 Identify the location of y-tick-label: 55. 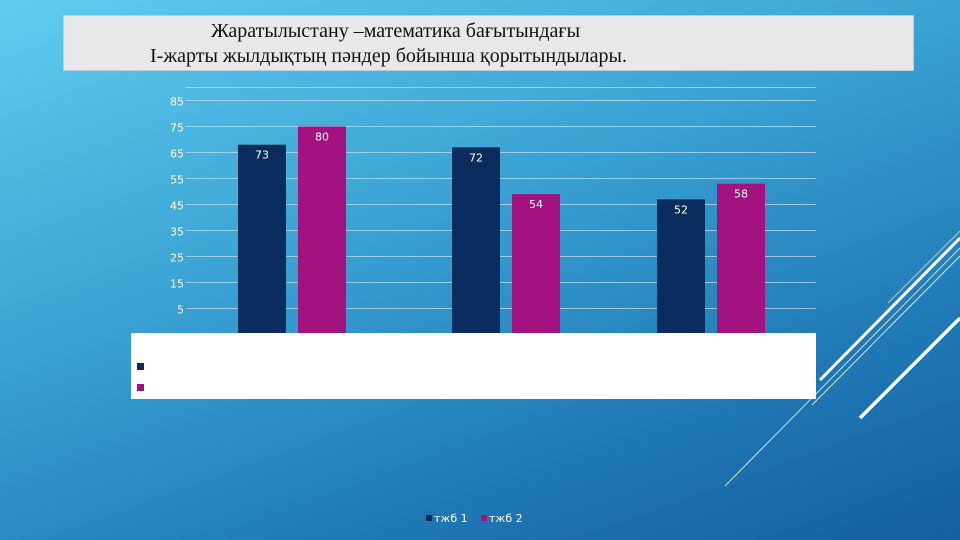
(177, 180).